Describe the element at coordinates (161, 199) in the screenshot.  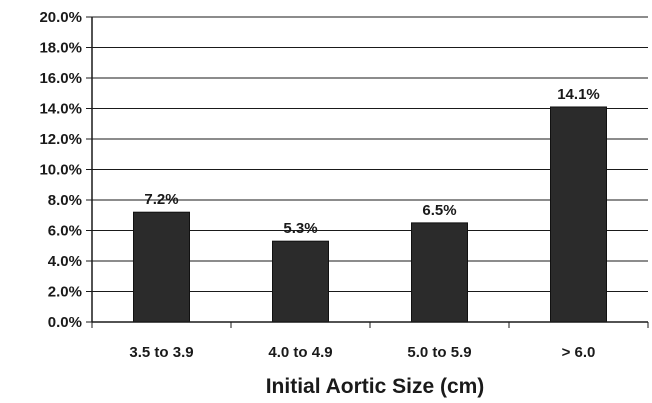
I see `data-label: 7.2%` at that location.